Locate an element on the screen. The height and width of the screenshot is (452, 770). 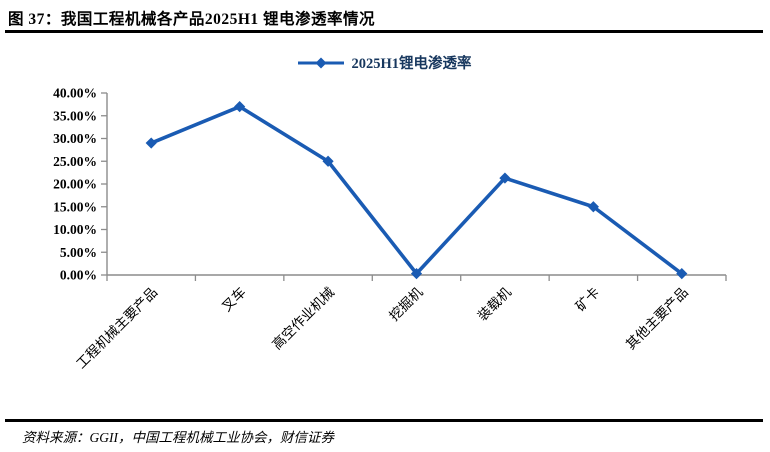
chart-title: 图 37：我国工程机械各产品2025H1 锂电渗透率情况 is located at coordinates (192, 19).